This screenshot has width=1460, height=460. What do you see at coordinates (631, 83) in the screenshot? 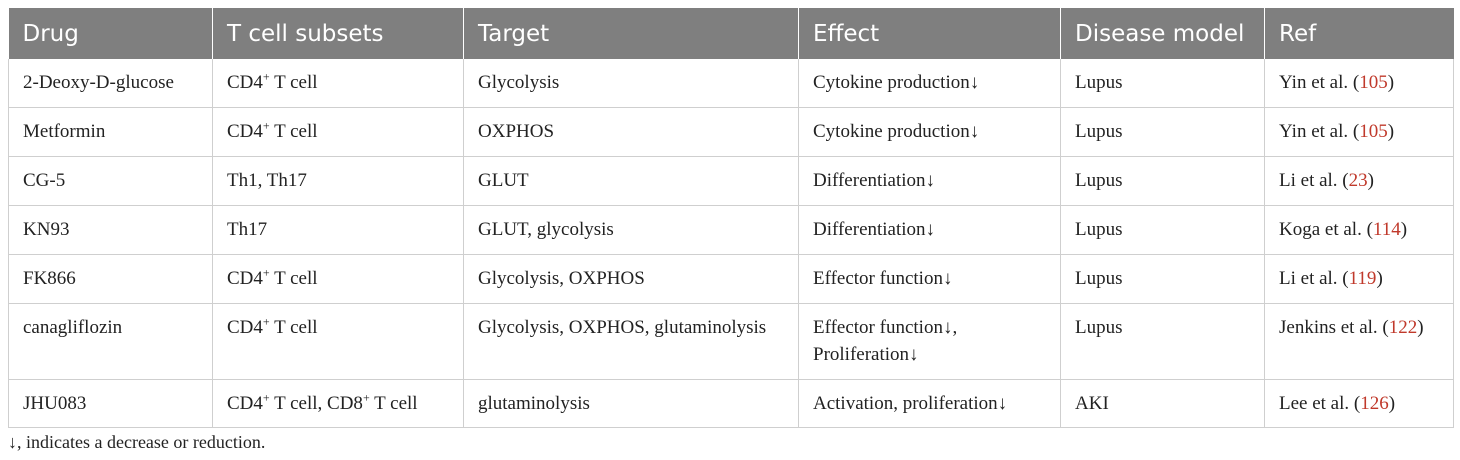
I see `target-cell: Glycolysis` at bounding box center [631, 83].